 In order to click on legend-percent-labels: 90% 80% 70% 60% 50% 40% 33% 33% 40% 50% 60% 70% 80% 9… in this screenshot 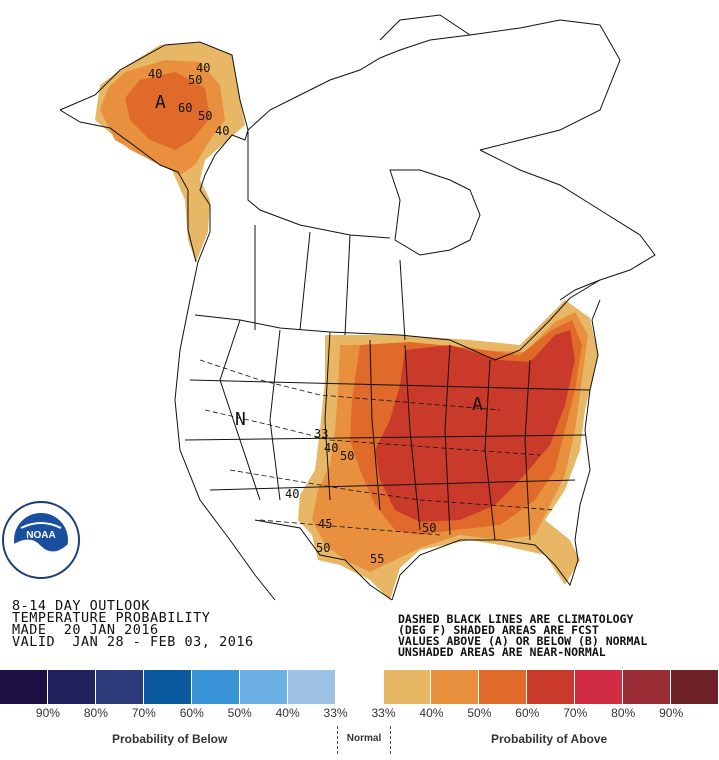, I will do `click(359, 714)`.